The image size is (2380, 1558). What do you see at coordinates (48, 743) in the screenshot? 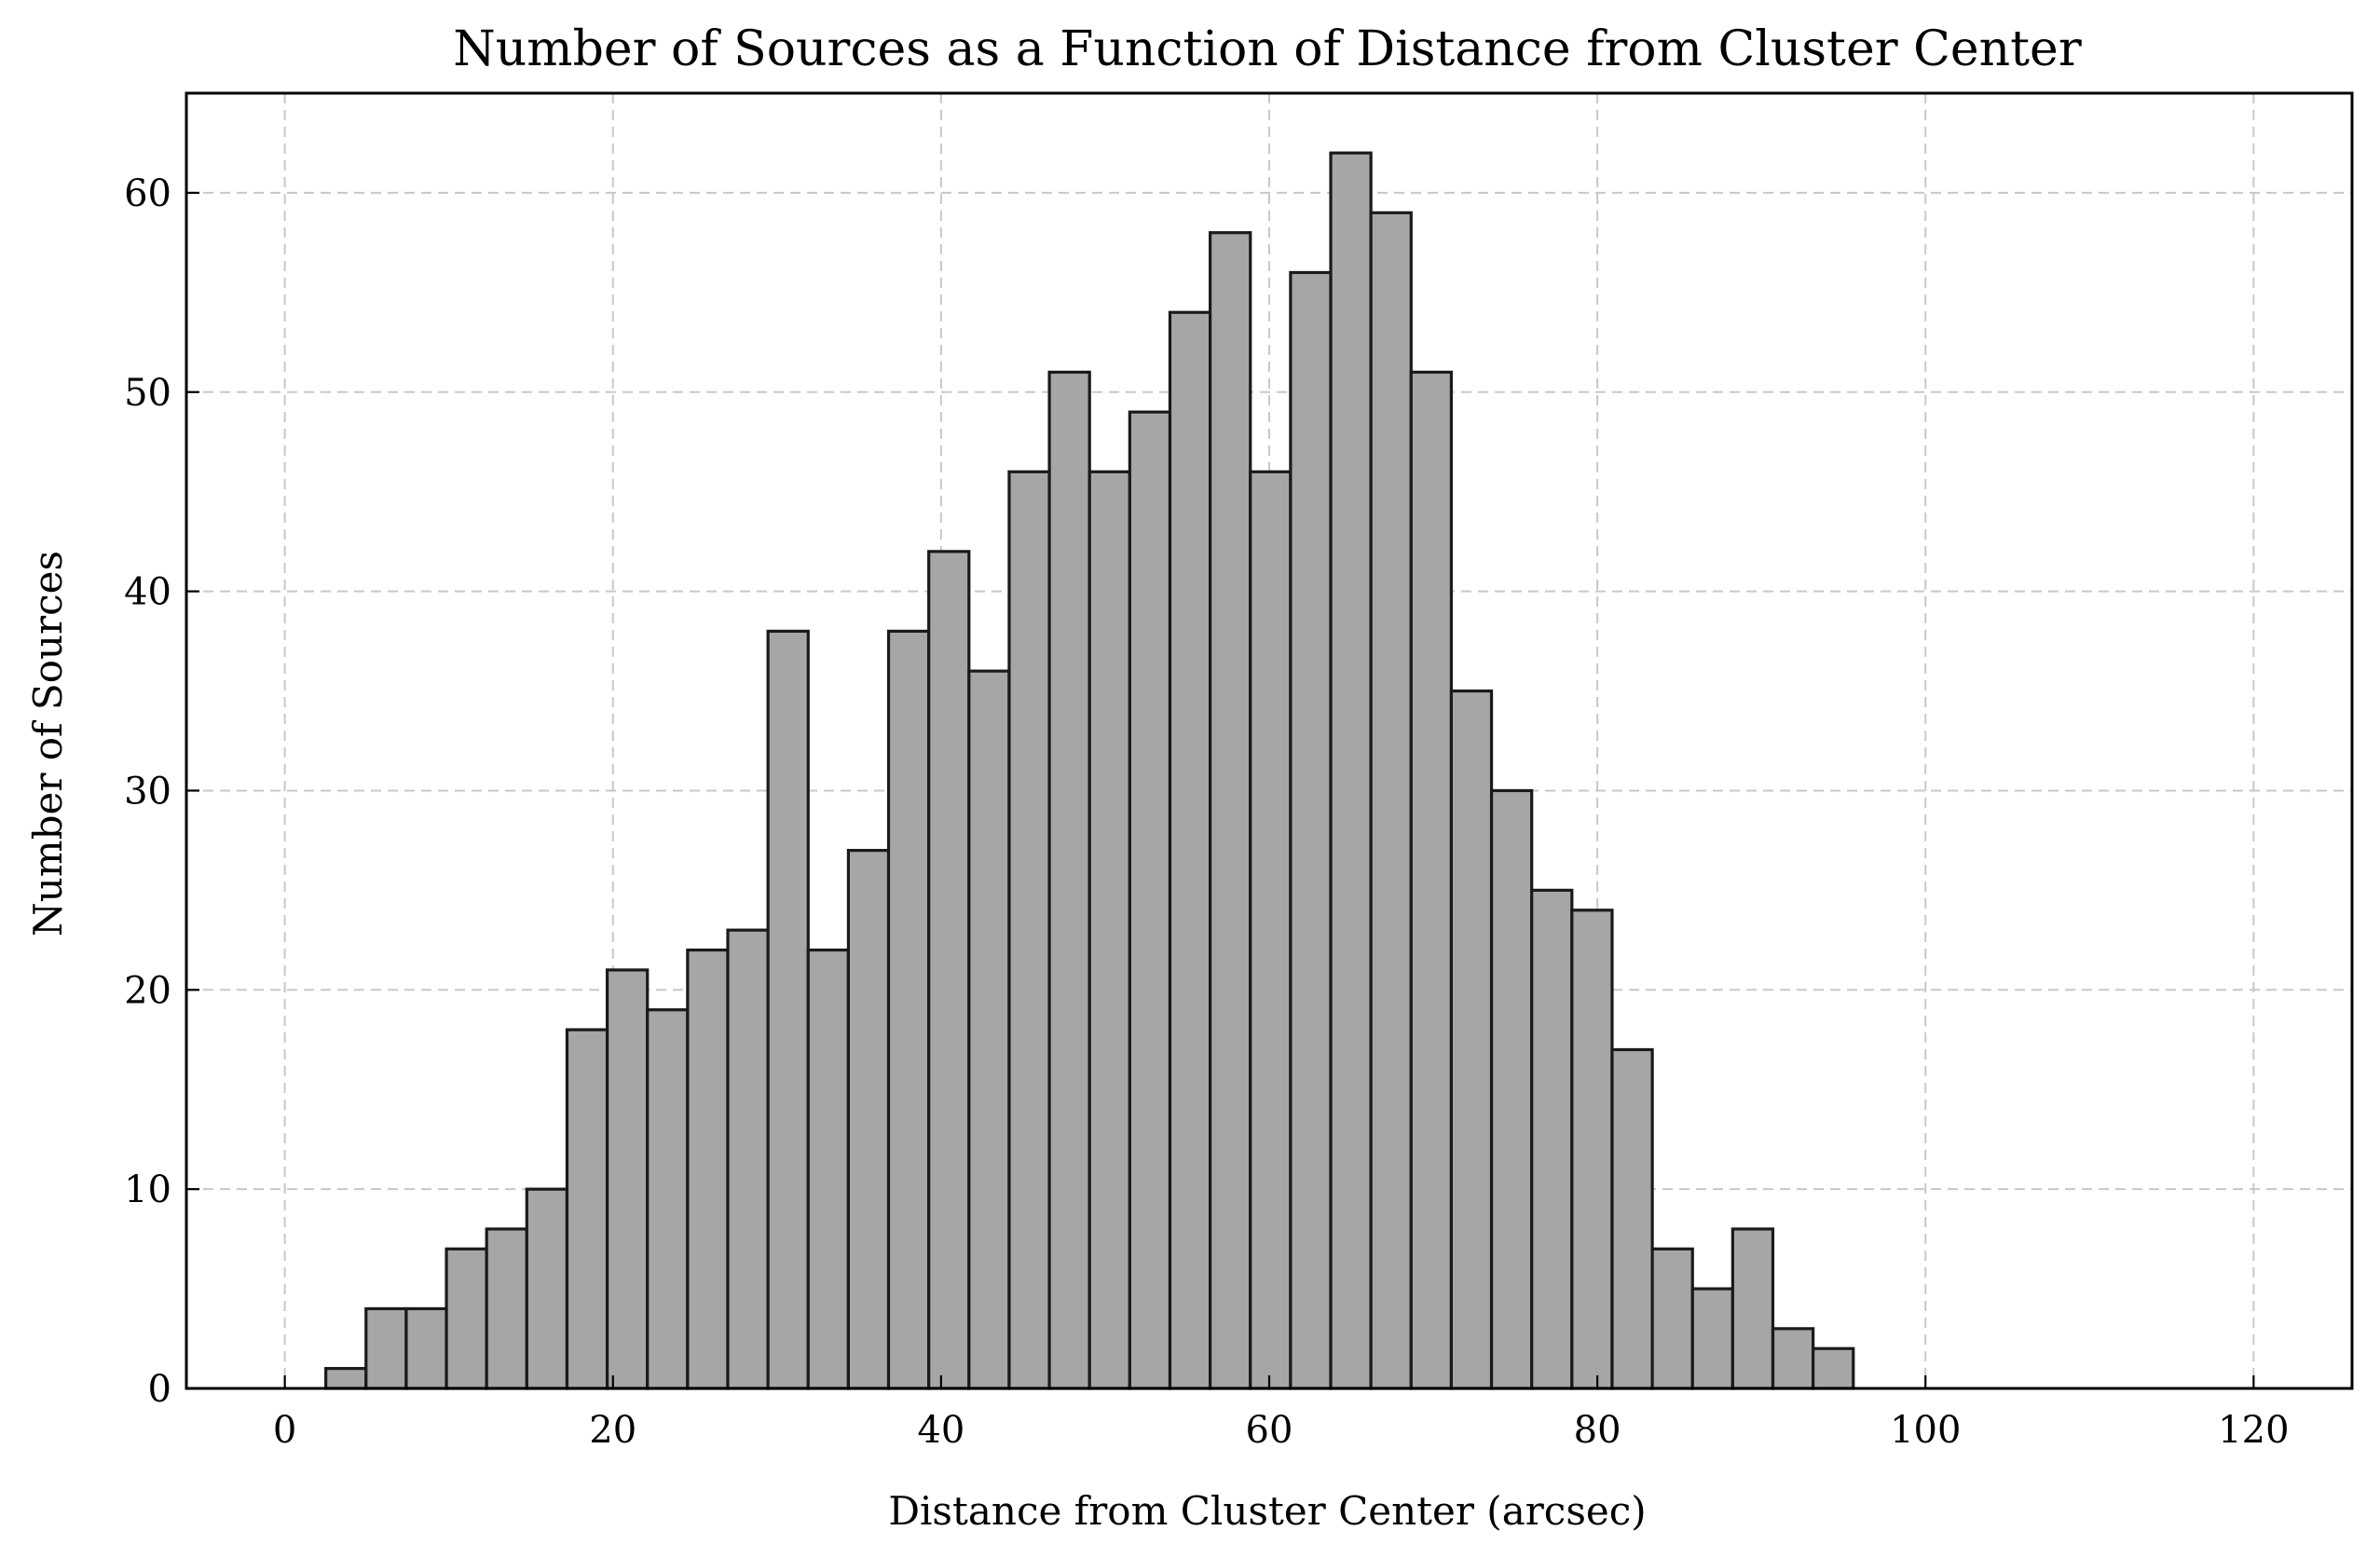
I see `y-axis-title: Number of Sources` at bounding box center [48, 743].